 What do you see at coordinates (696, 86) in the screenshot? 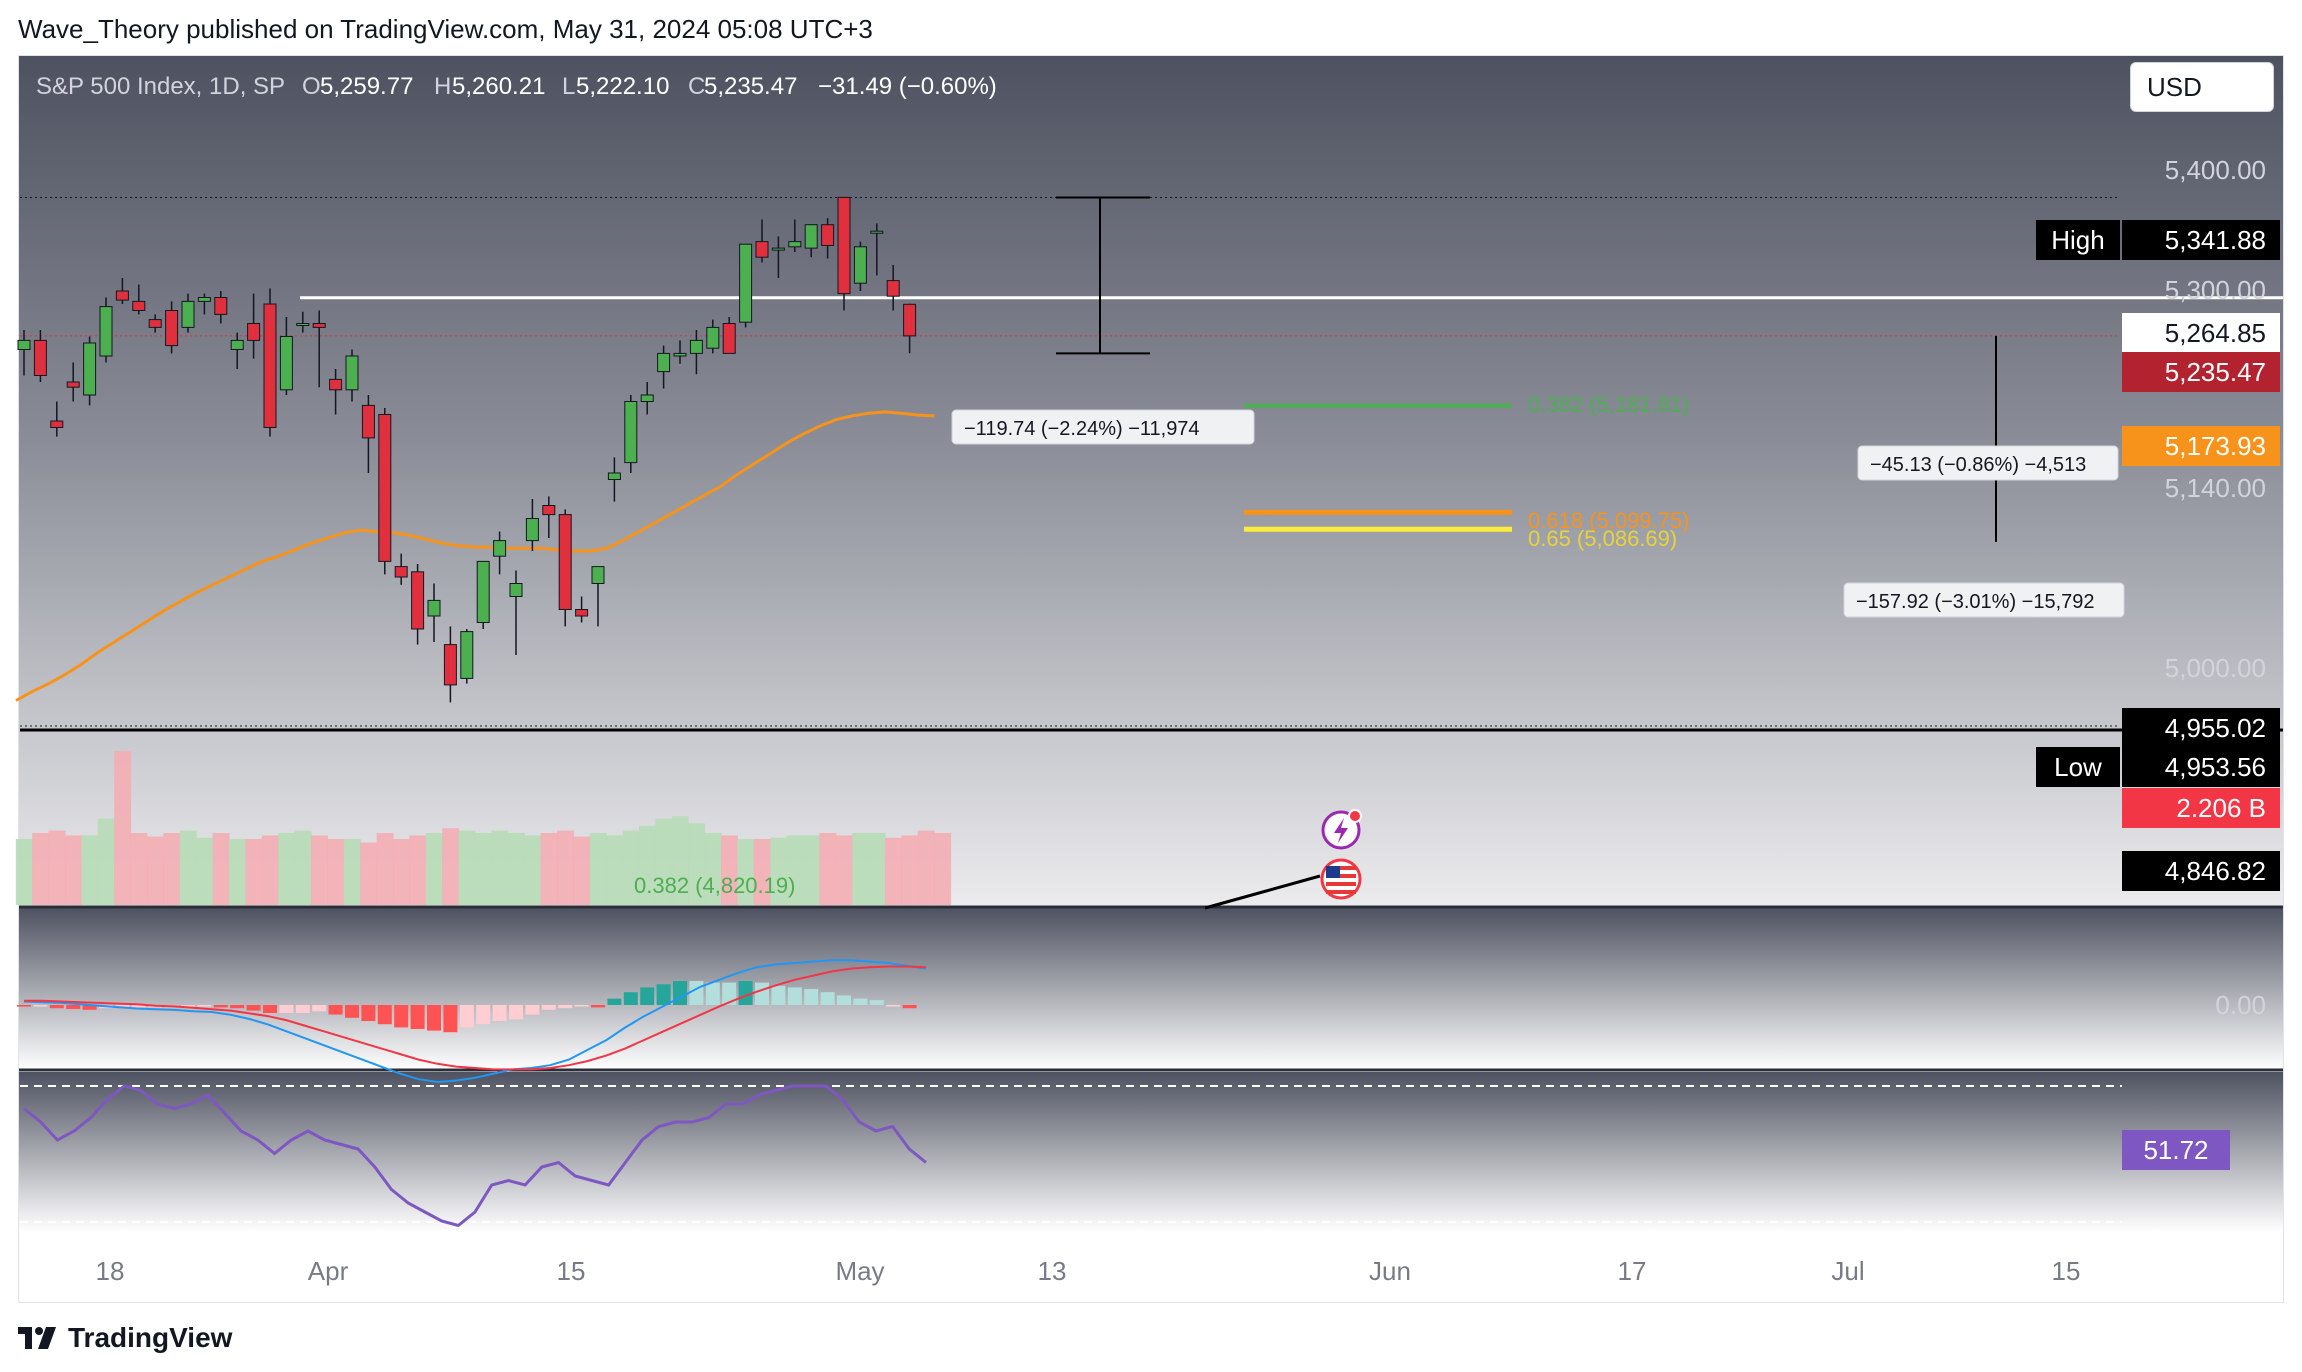
I see `legend-c-label: C` at bounding box center [696, 86].